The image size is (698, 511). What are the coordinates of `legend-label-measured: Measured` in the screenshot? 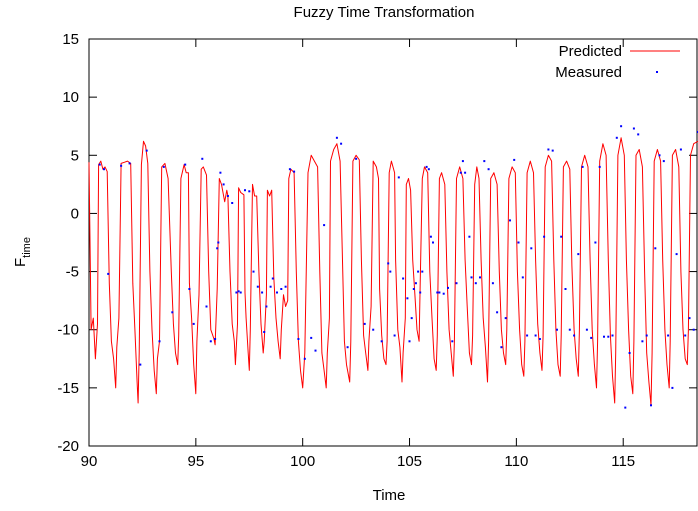 It's located at (588, 72).